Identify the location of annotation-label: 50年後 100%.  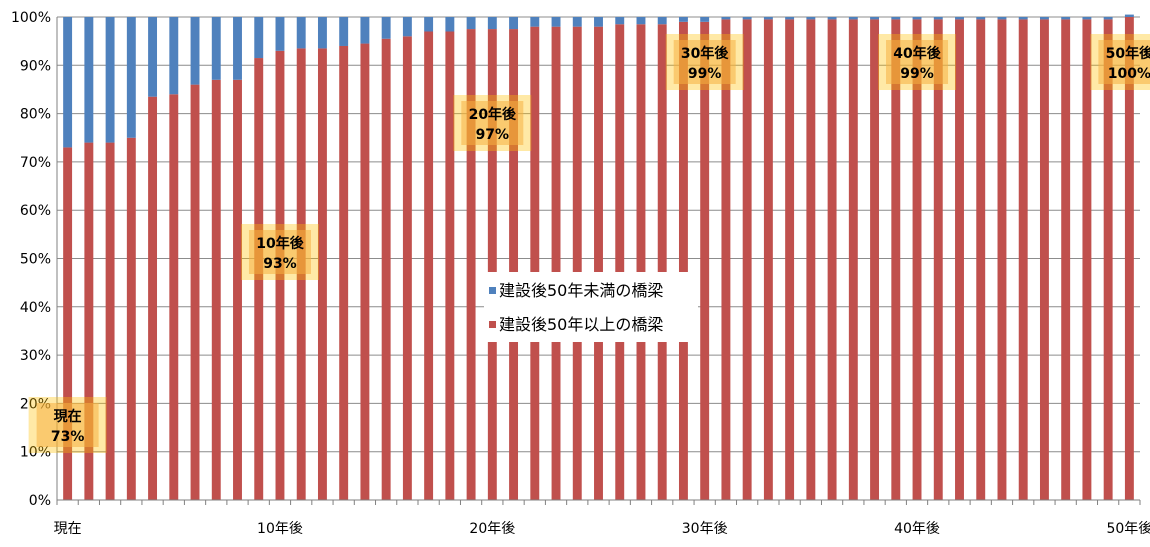
(1120, 62).